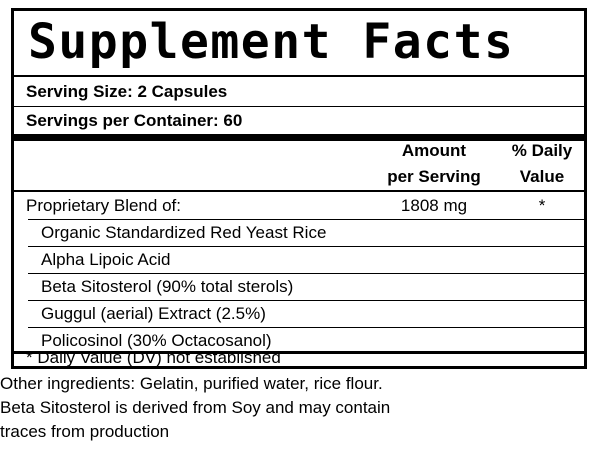 This screenshot has height=457, width=600. Describe the element at coordinates (106, 259) in the screenshot. I see `list-item: Alpha Lipoic Acid` at that location.